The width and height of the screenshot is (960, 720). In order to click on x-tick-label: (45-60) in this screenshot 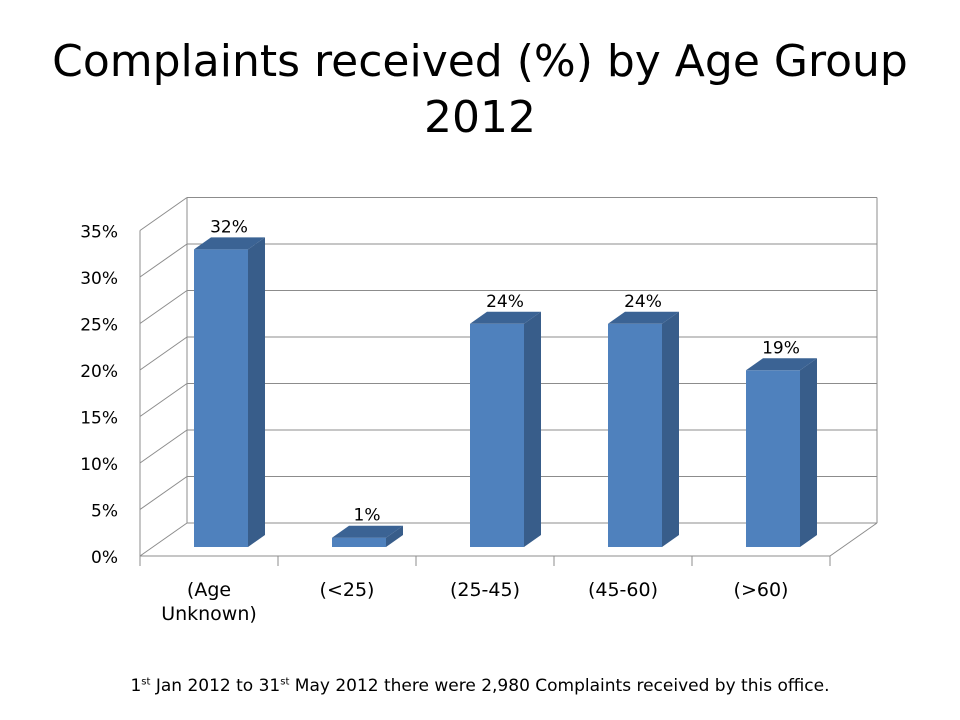, I will do `click(623, 590)`.